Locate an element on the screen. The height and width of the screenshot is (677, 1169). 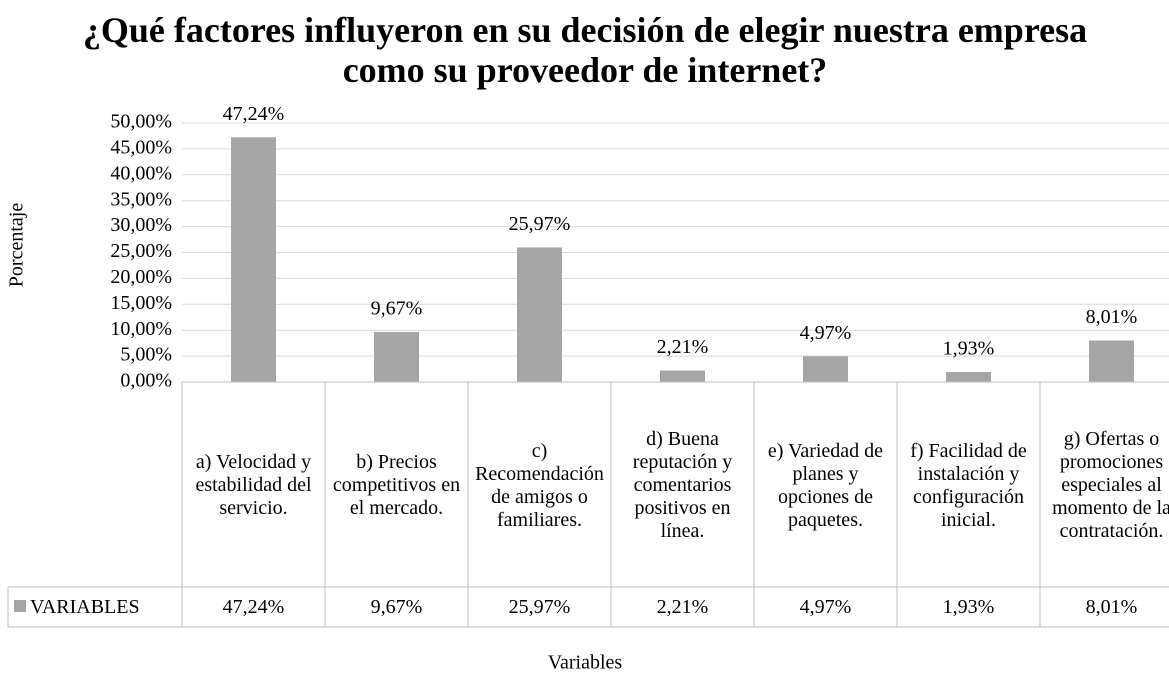
y-tick-label: 10,00% is located at coordinates (141, 329).